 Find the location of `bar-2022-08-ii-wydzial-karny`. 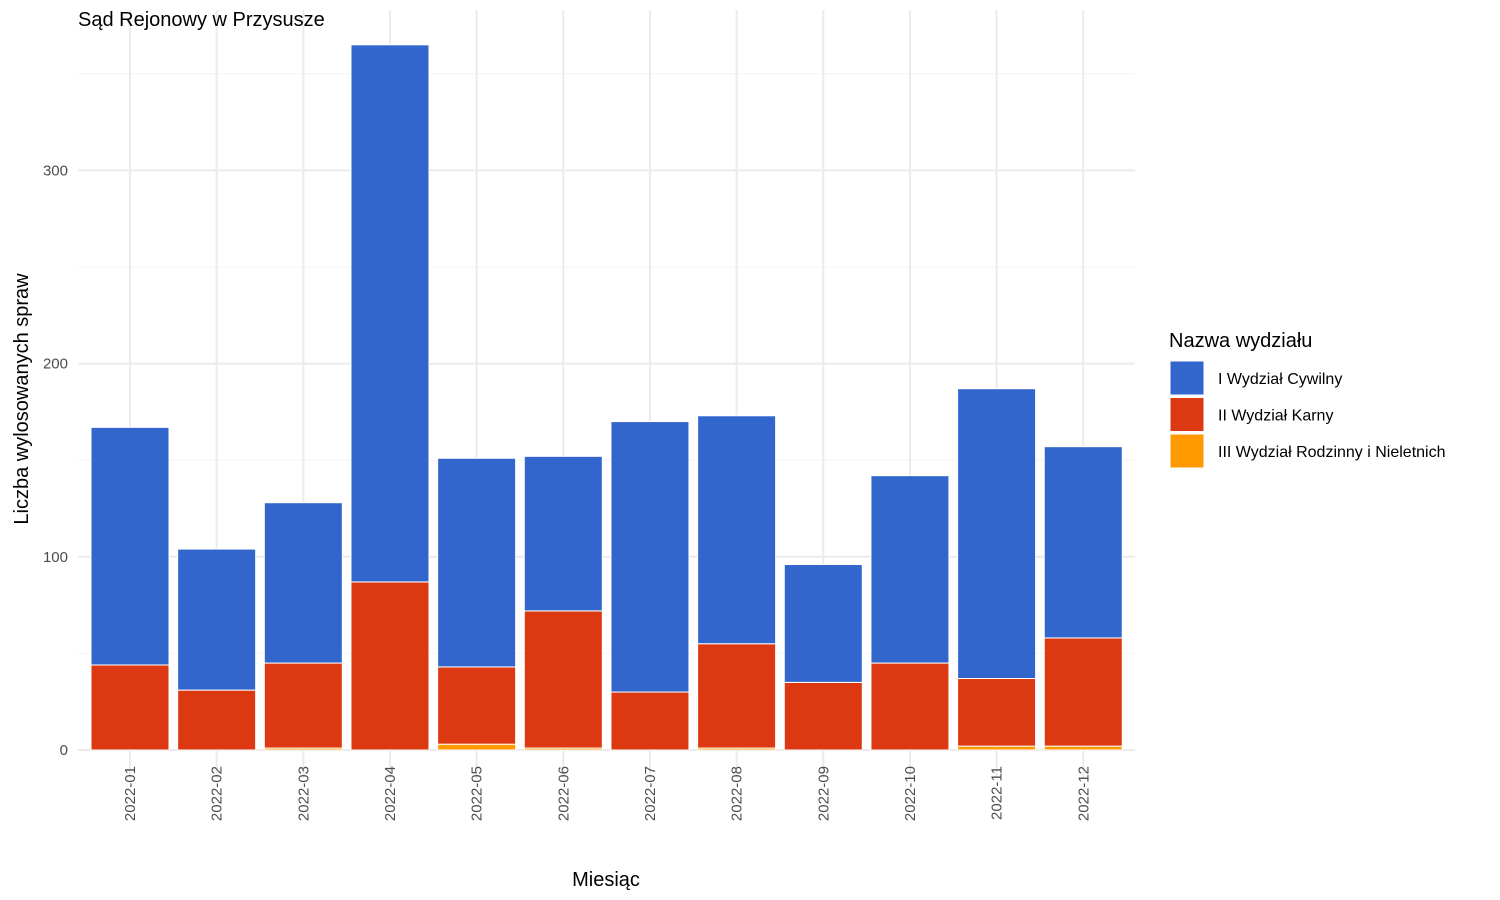

bar-2022-08-ii-wydzial-karny is located at coordinates (737, 696).